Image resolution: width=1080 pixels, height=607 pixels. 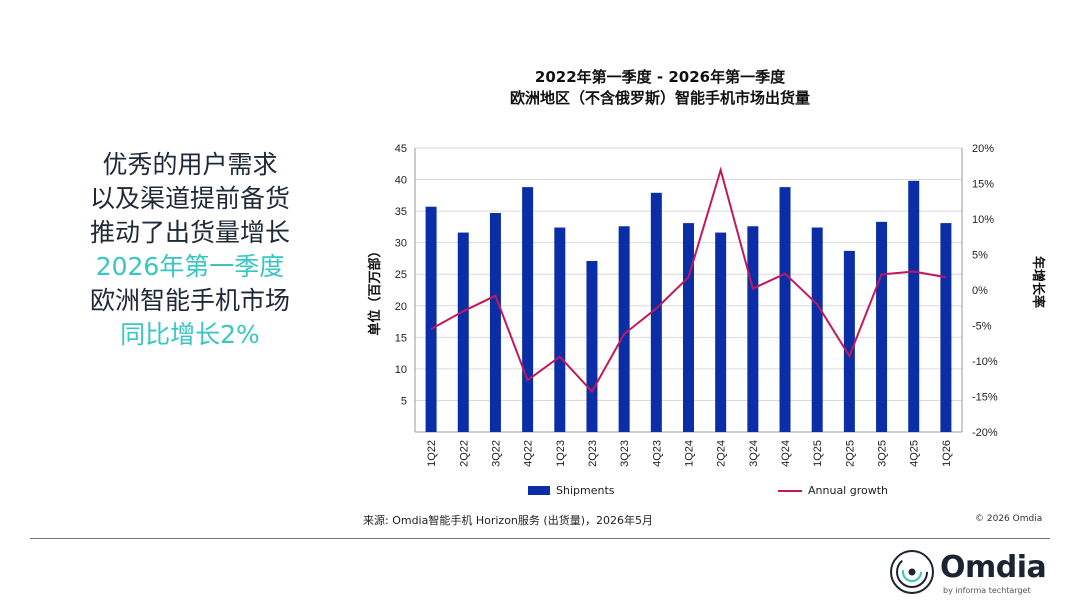 I want to click on x-tick-label: 2Q25, so click(x=850, y=453).